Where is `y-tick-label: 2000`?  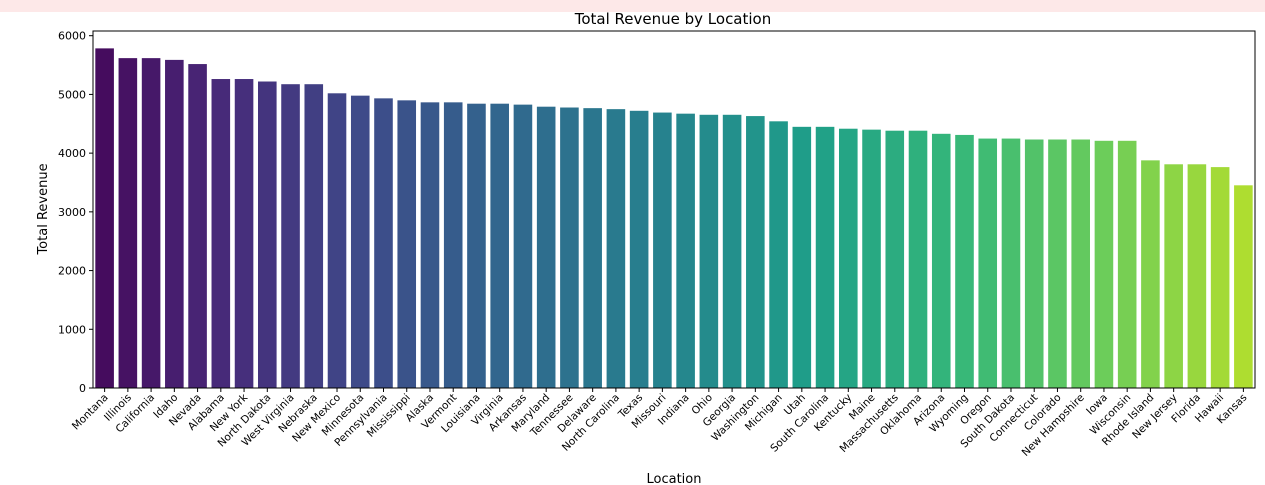
y-tick-label: 2000 is located at coordinates (72, 271).